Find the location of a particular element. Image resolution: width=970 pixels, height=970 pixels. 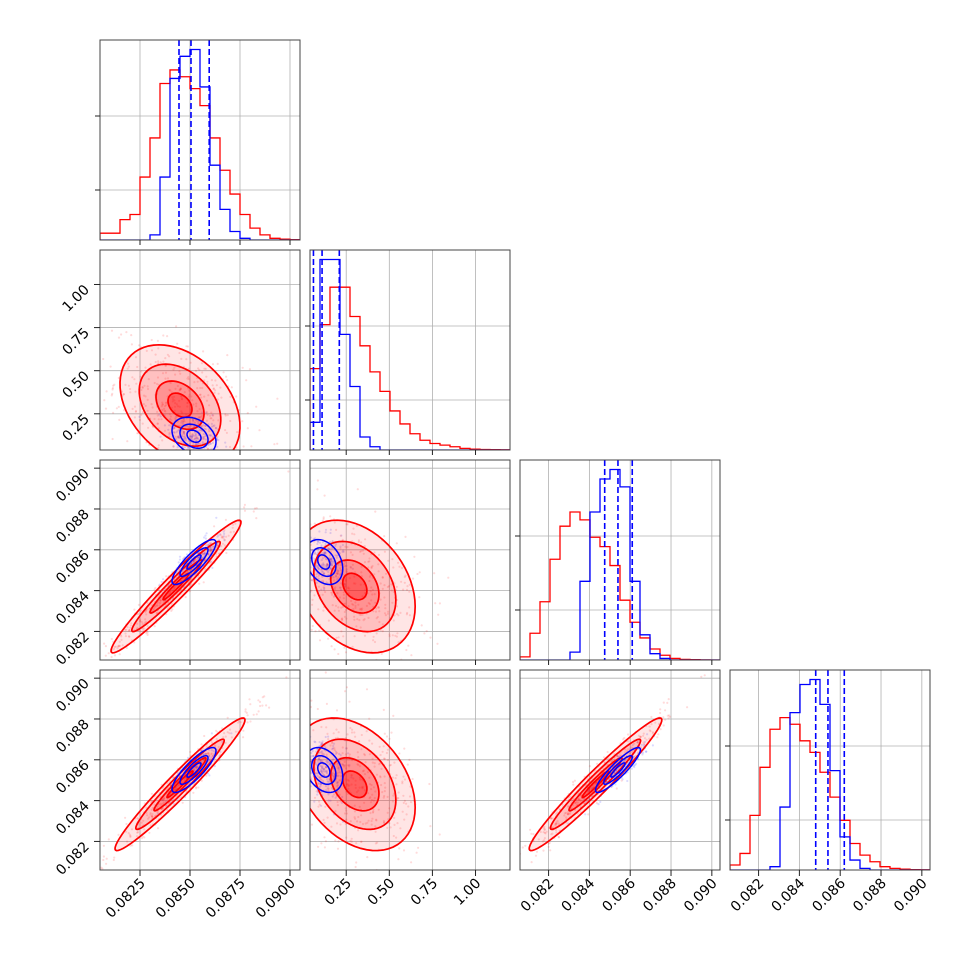

x-tick-label: 0.088 is located at coordinates (660, 896).